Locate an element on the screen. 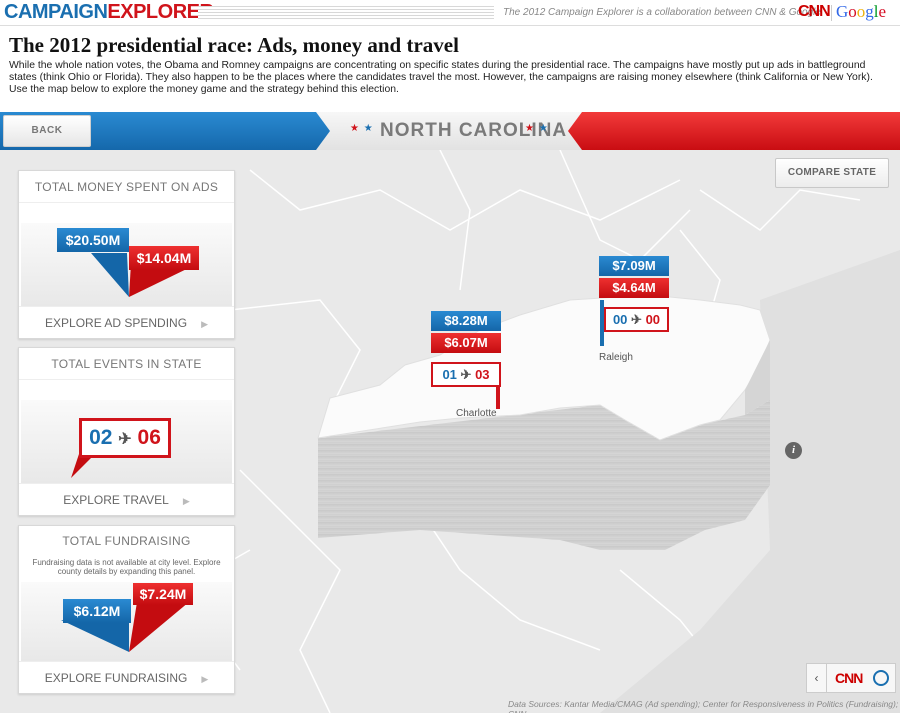  brand-part-2: EXPLORER is located at coordinates (160, 12).